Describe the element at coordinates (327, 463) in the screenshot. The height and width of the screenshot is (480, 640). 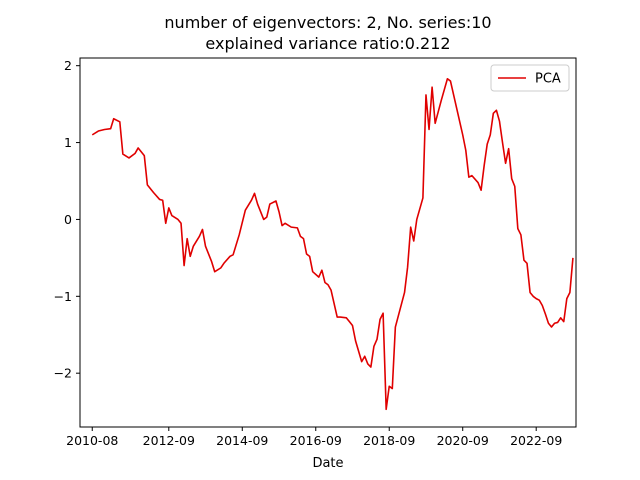
I see `x-axis-label: Date` at that location.